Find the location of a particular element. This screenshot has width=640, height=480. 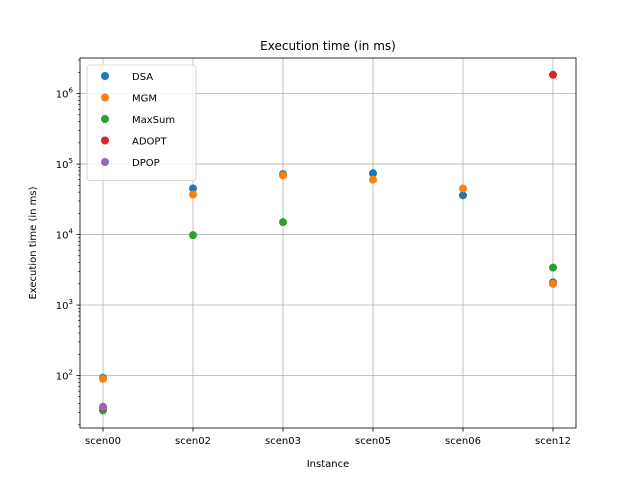

legend-frame is located at coordinates (141, 122).